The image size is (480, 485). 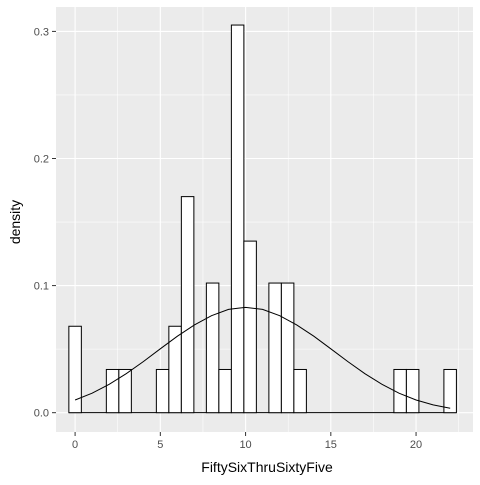 I want to click on x-tick-label: 10, so click(x=245, y=445).